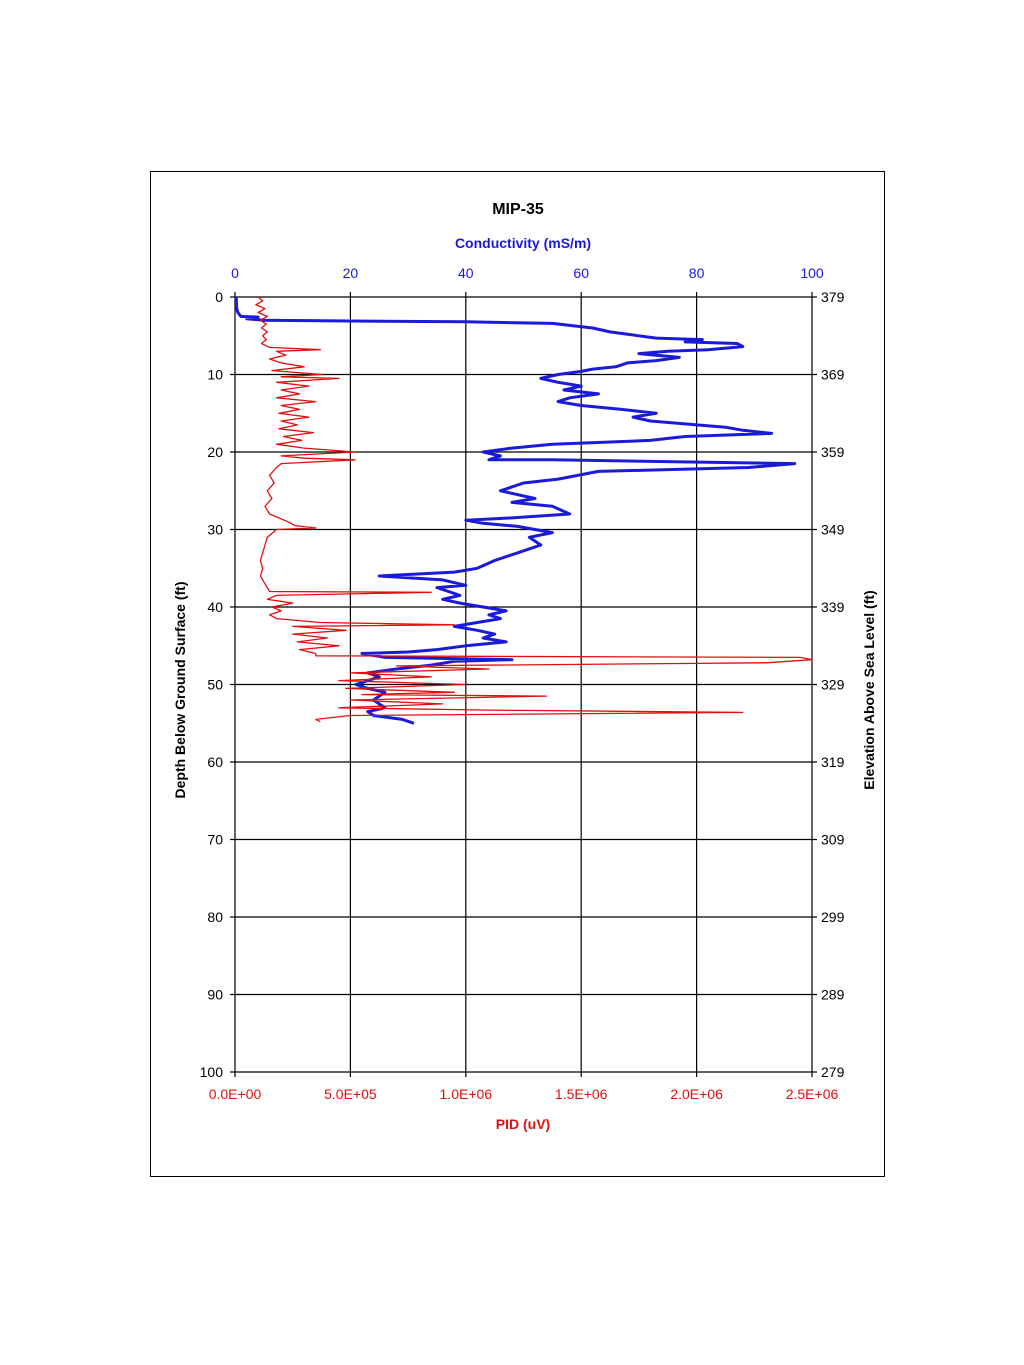  Describe the element at coordinates (215, 685) in the screenshot. I see `left-tick-label: 50` at that location.